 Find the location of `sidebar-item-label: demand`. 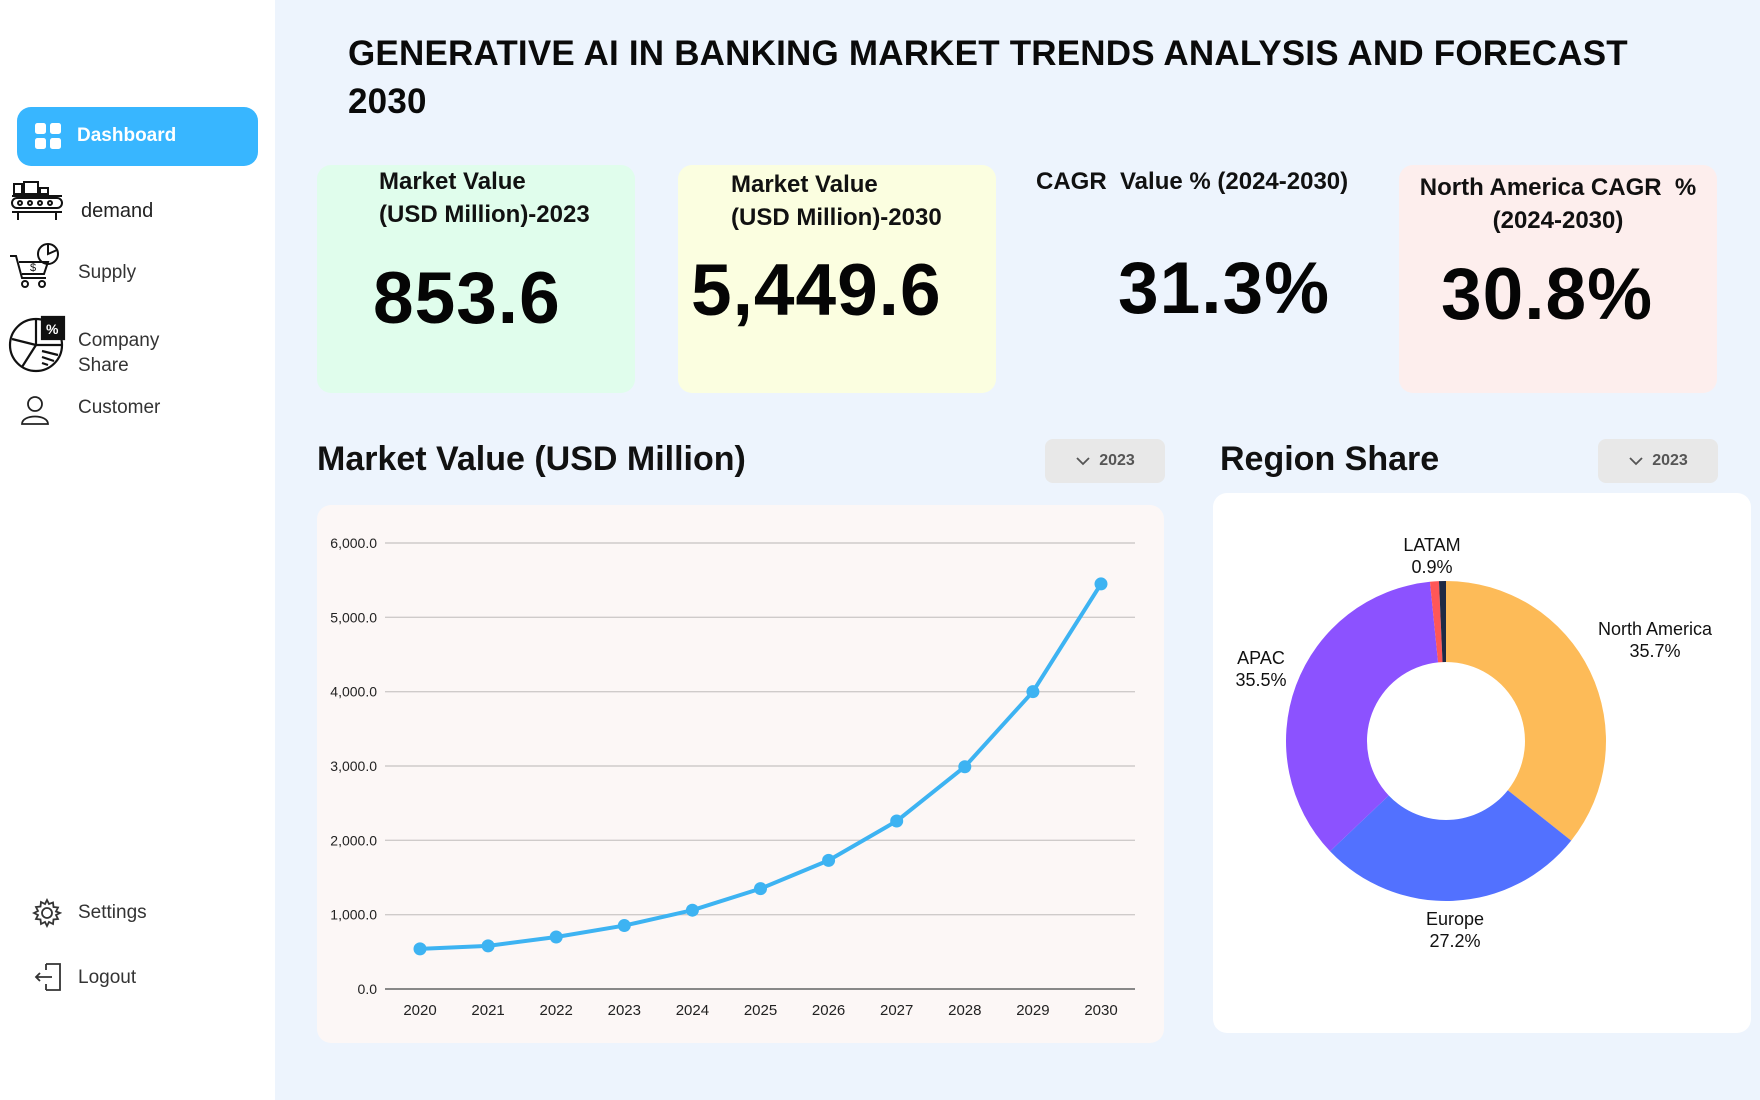

sidebar-item-label: demand is located at coordinates (117, 211).